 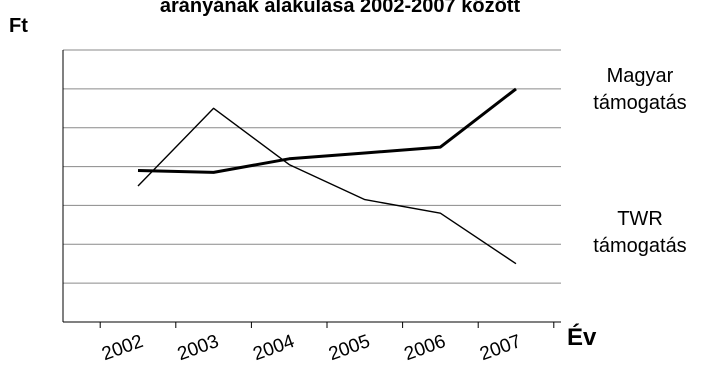 I want to click on x-tick-label: 2003, so click(x=198, y=348).